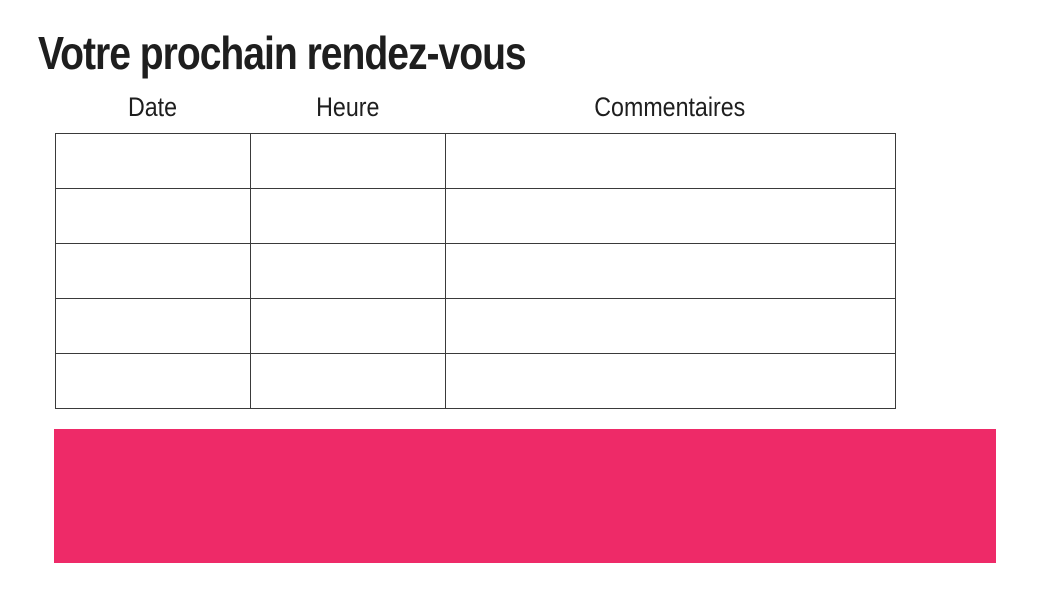 The image size is (1050, 600). I want to click on column-header-date: Date, so click(152, 107).